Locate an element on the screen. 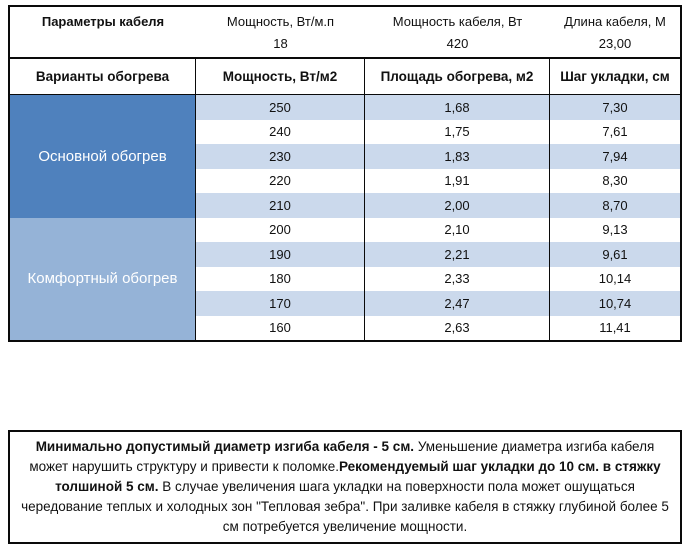  cell-area: 1,68 is located at coordinates (457, 107).